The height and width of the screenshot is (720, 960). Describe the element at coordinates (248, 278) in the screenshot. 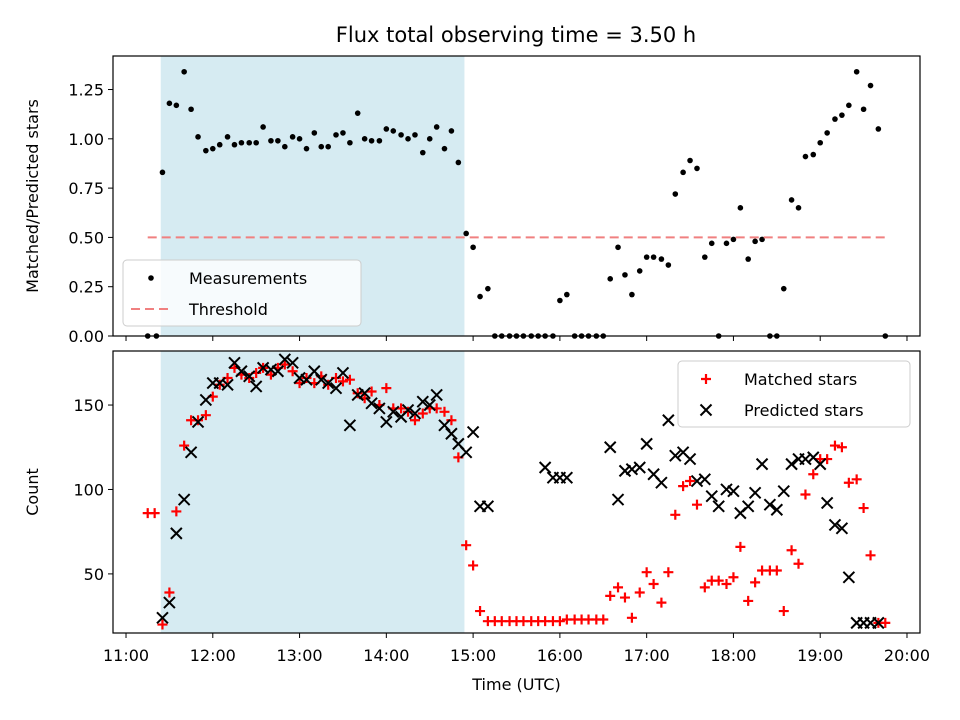

I see `legend-label: Measurements` at that location.